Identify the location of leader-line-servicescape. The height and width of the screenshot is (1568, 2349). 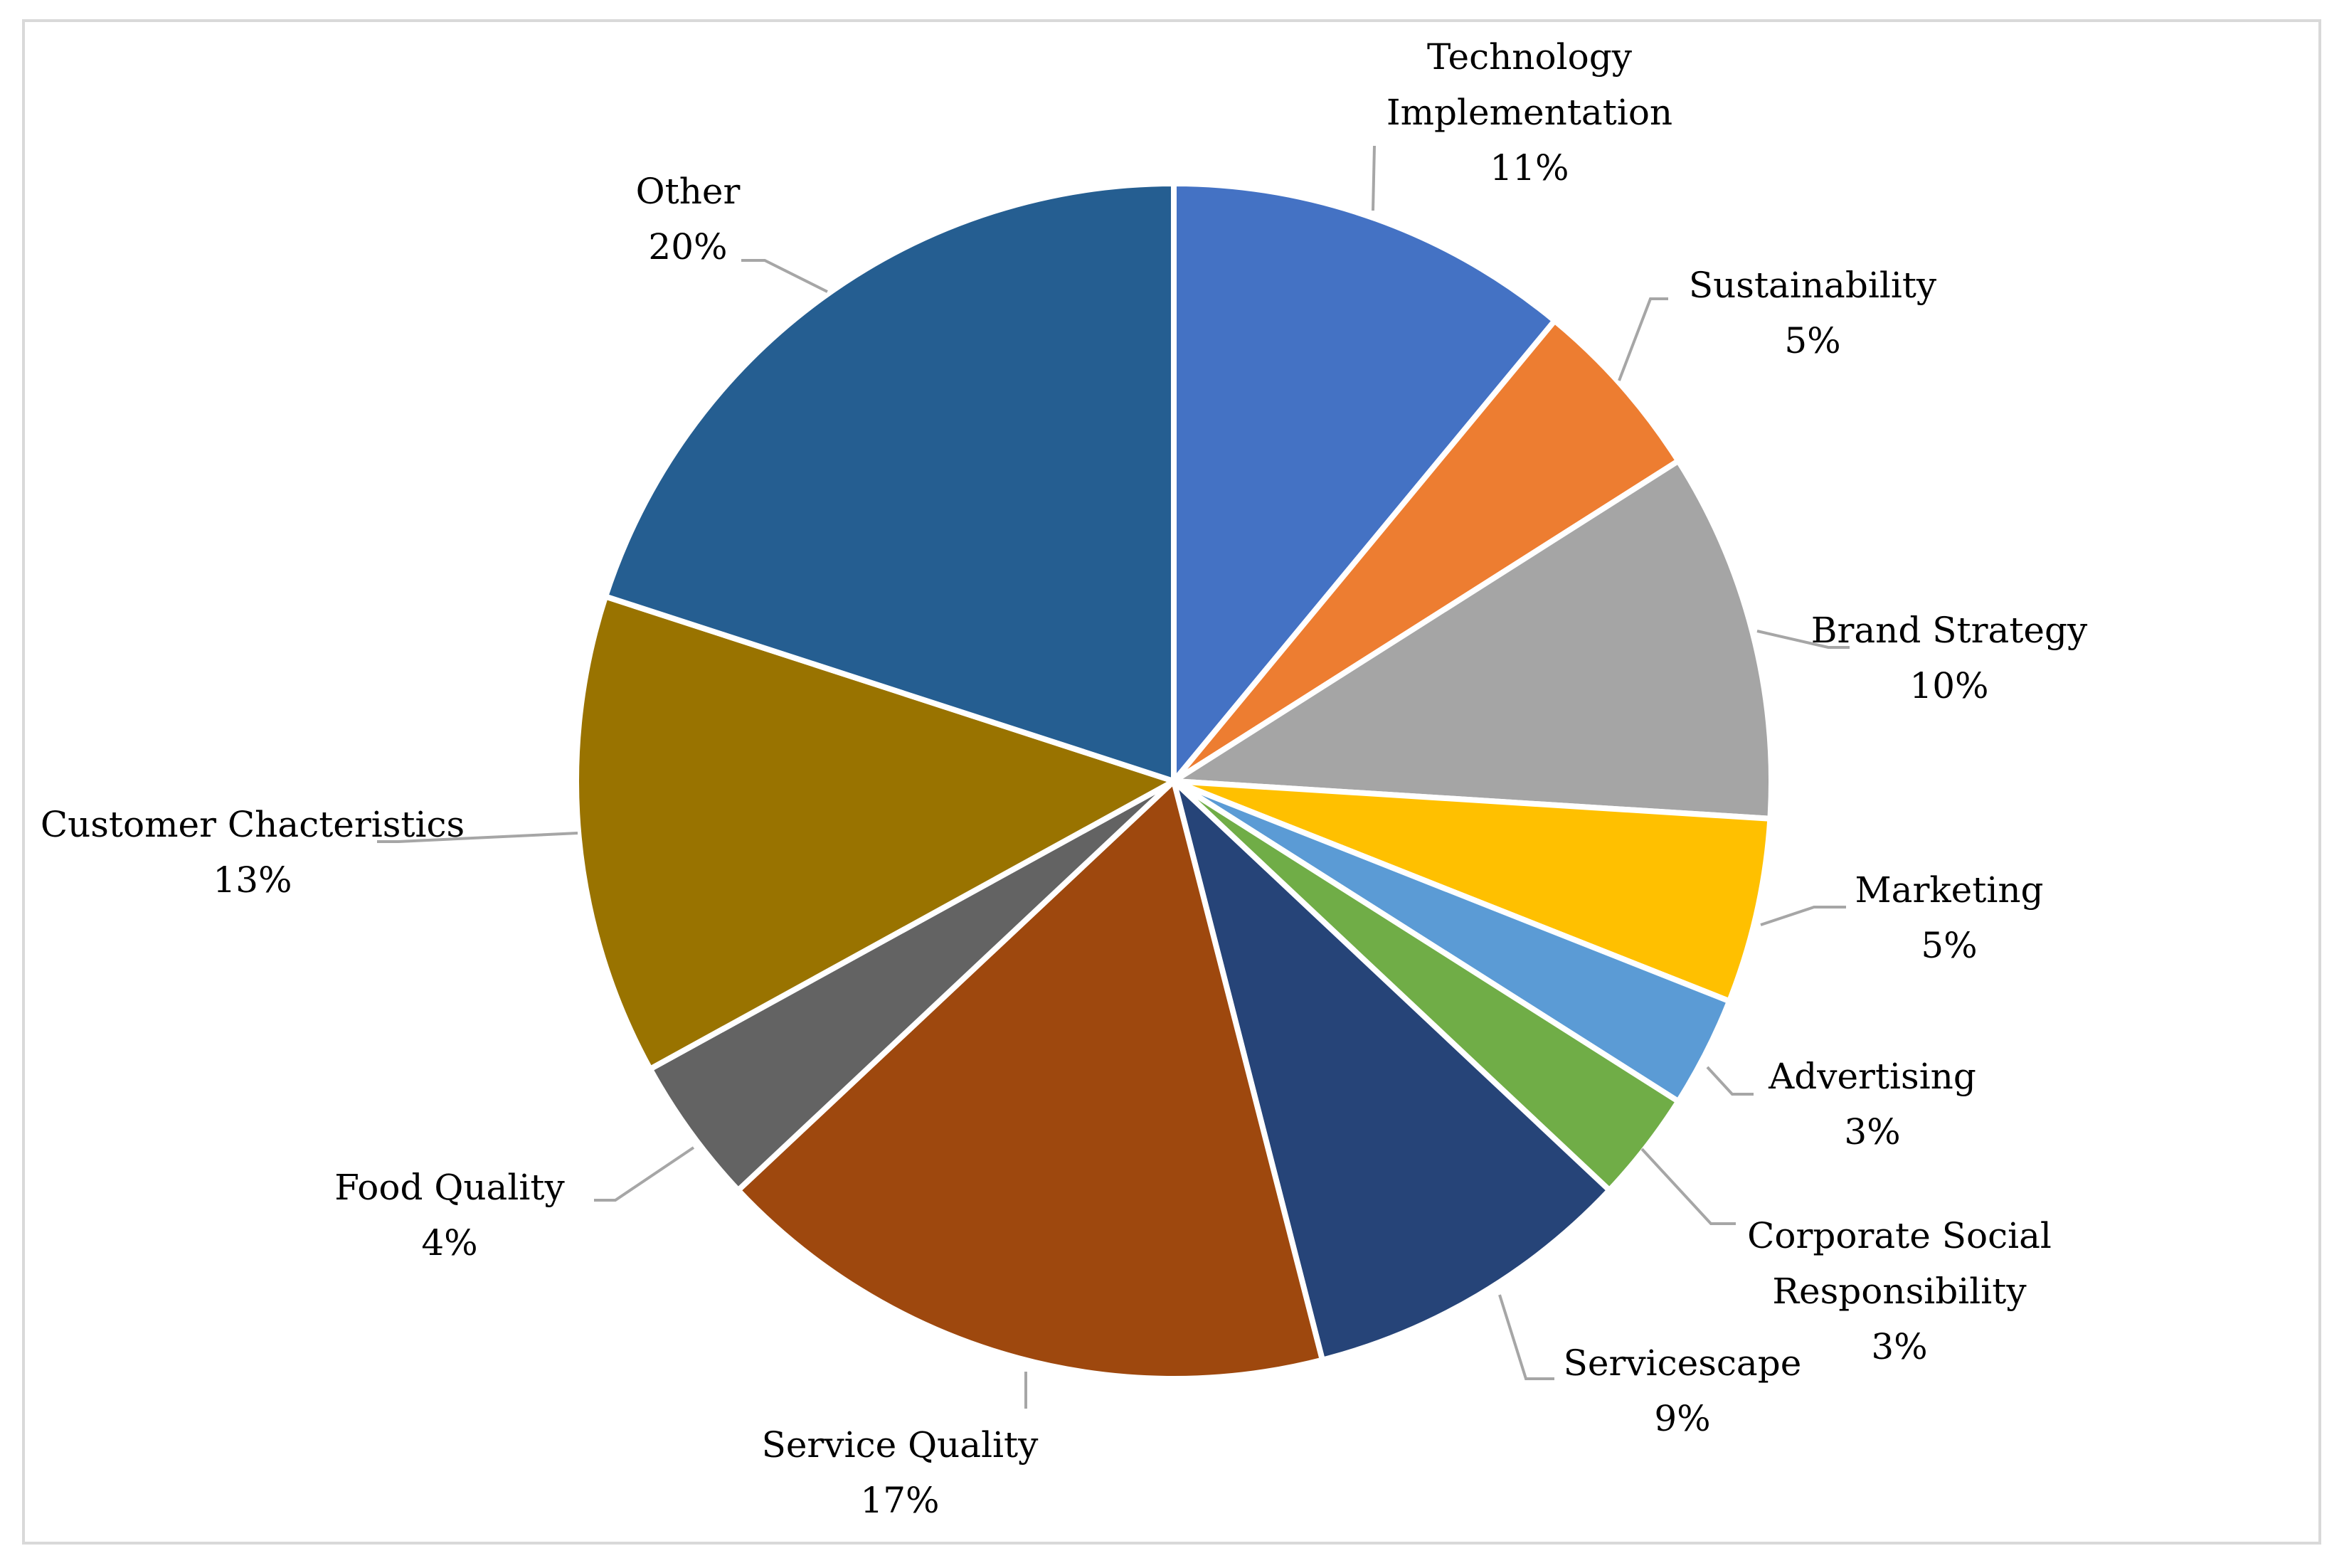
(1526, 1337).